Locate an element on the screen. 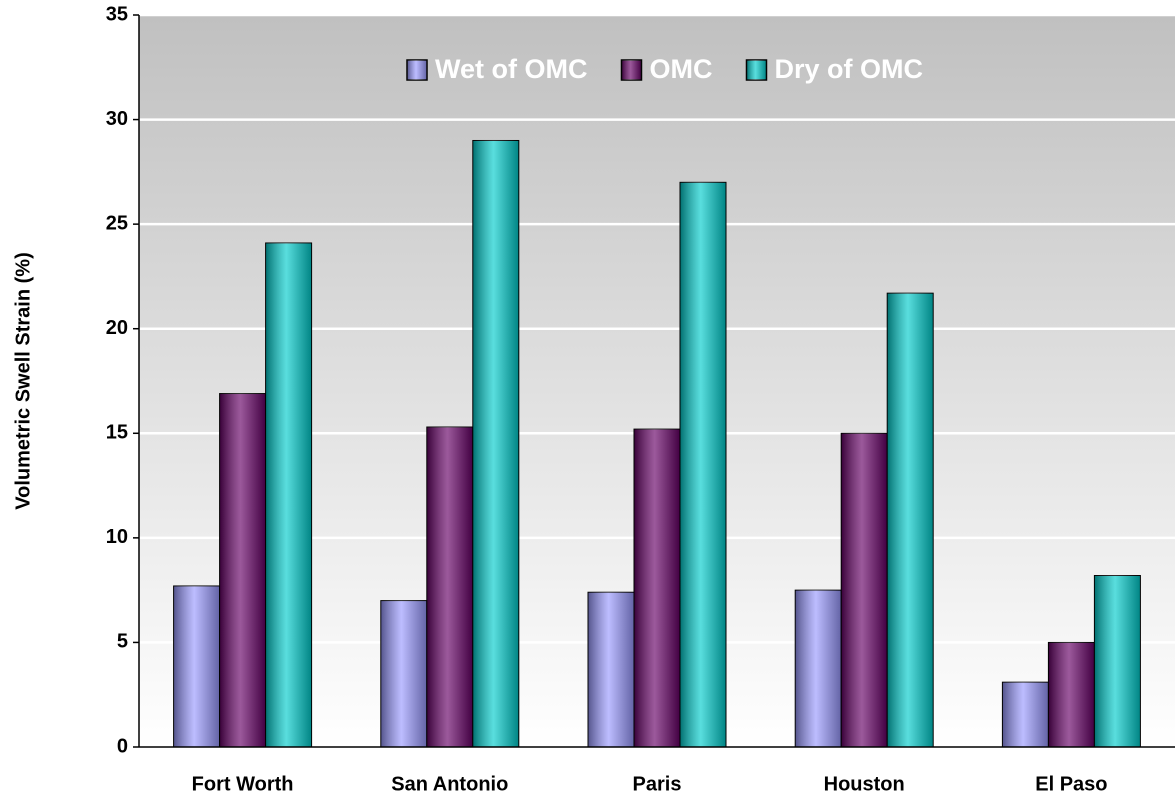 This screenshot has height=808, width=1175. x-tick-label: Paris is located at coordinates (657, 784).